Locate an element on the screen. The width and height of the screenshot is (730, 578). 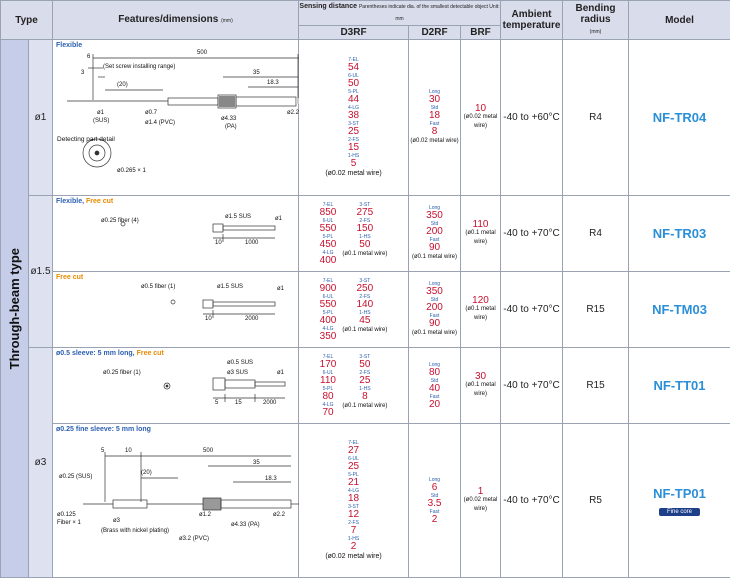
model-cell: NF-TR04 is located at coordinates (679, 118).